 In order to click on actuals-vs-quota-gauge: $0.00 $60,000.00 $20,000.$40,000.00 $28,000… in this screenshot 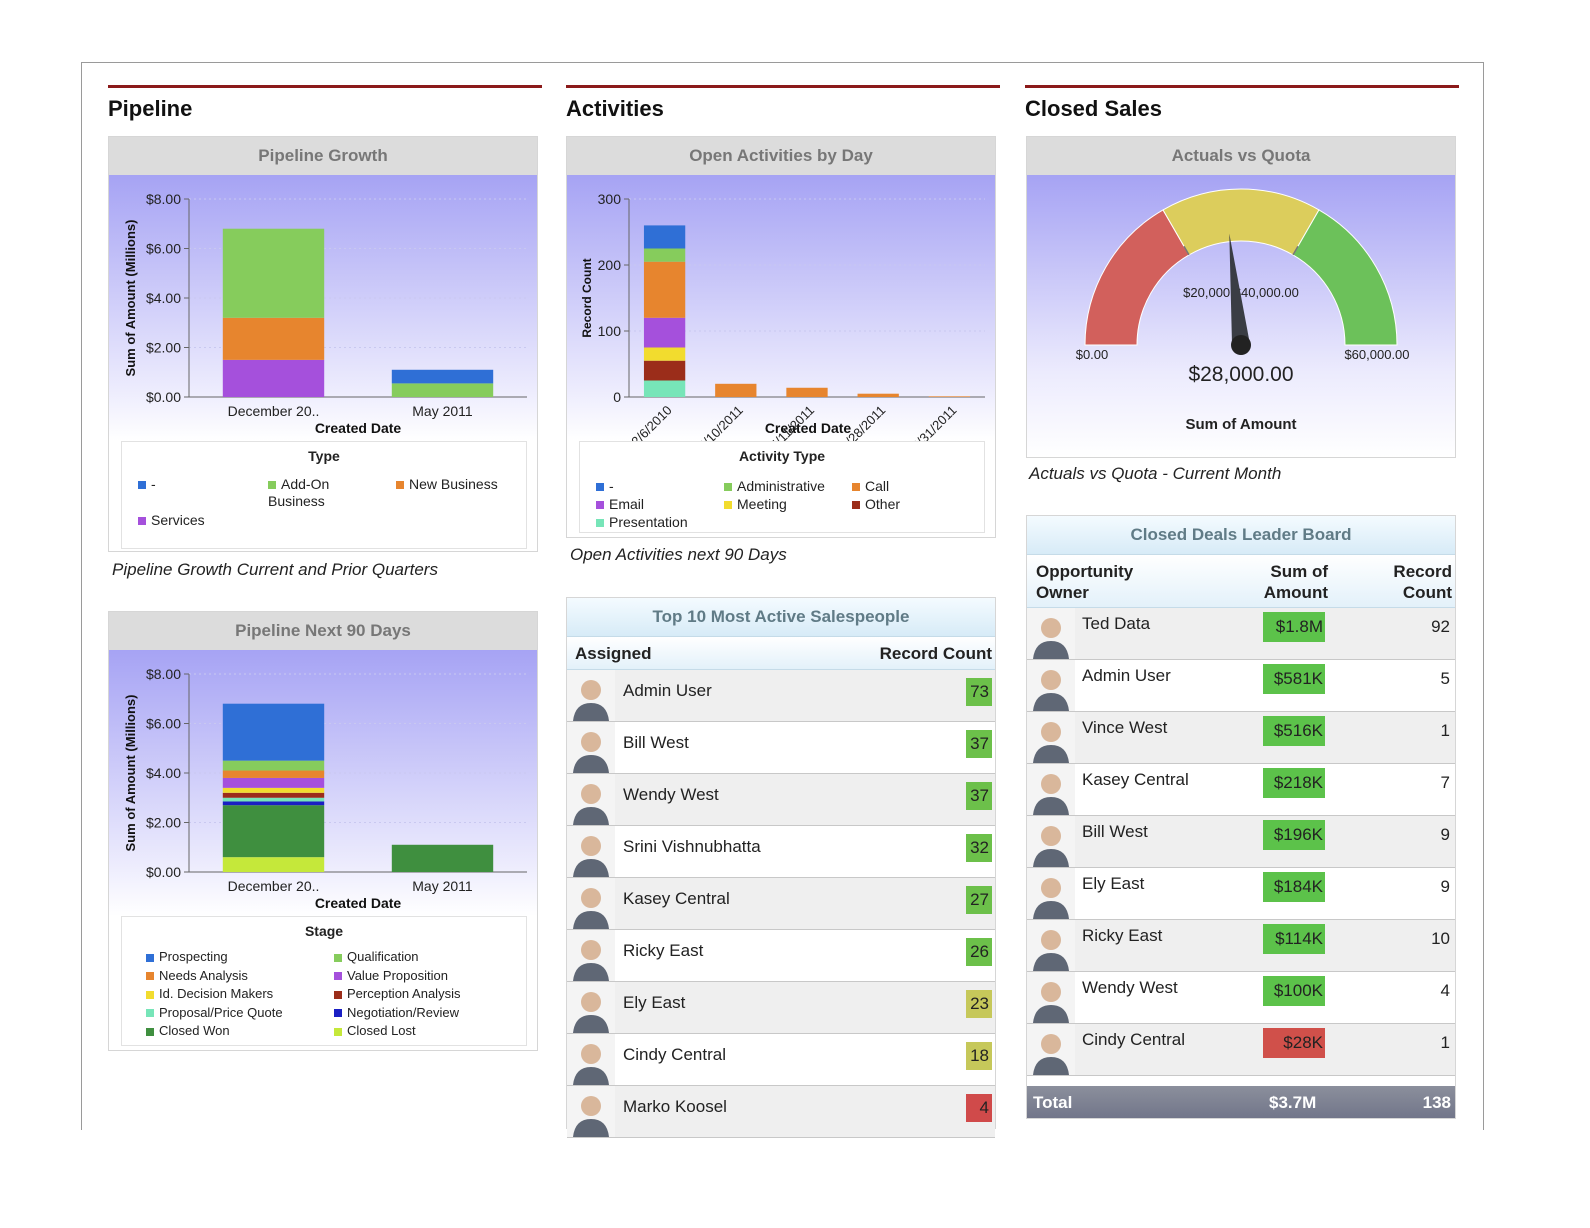, I will do `click(1242, 316)`.